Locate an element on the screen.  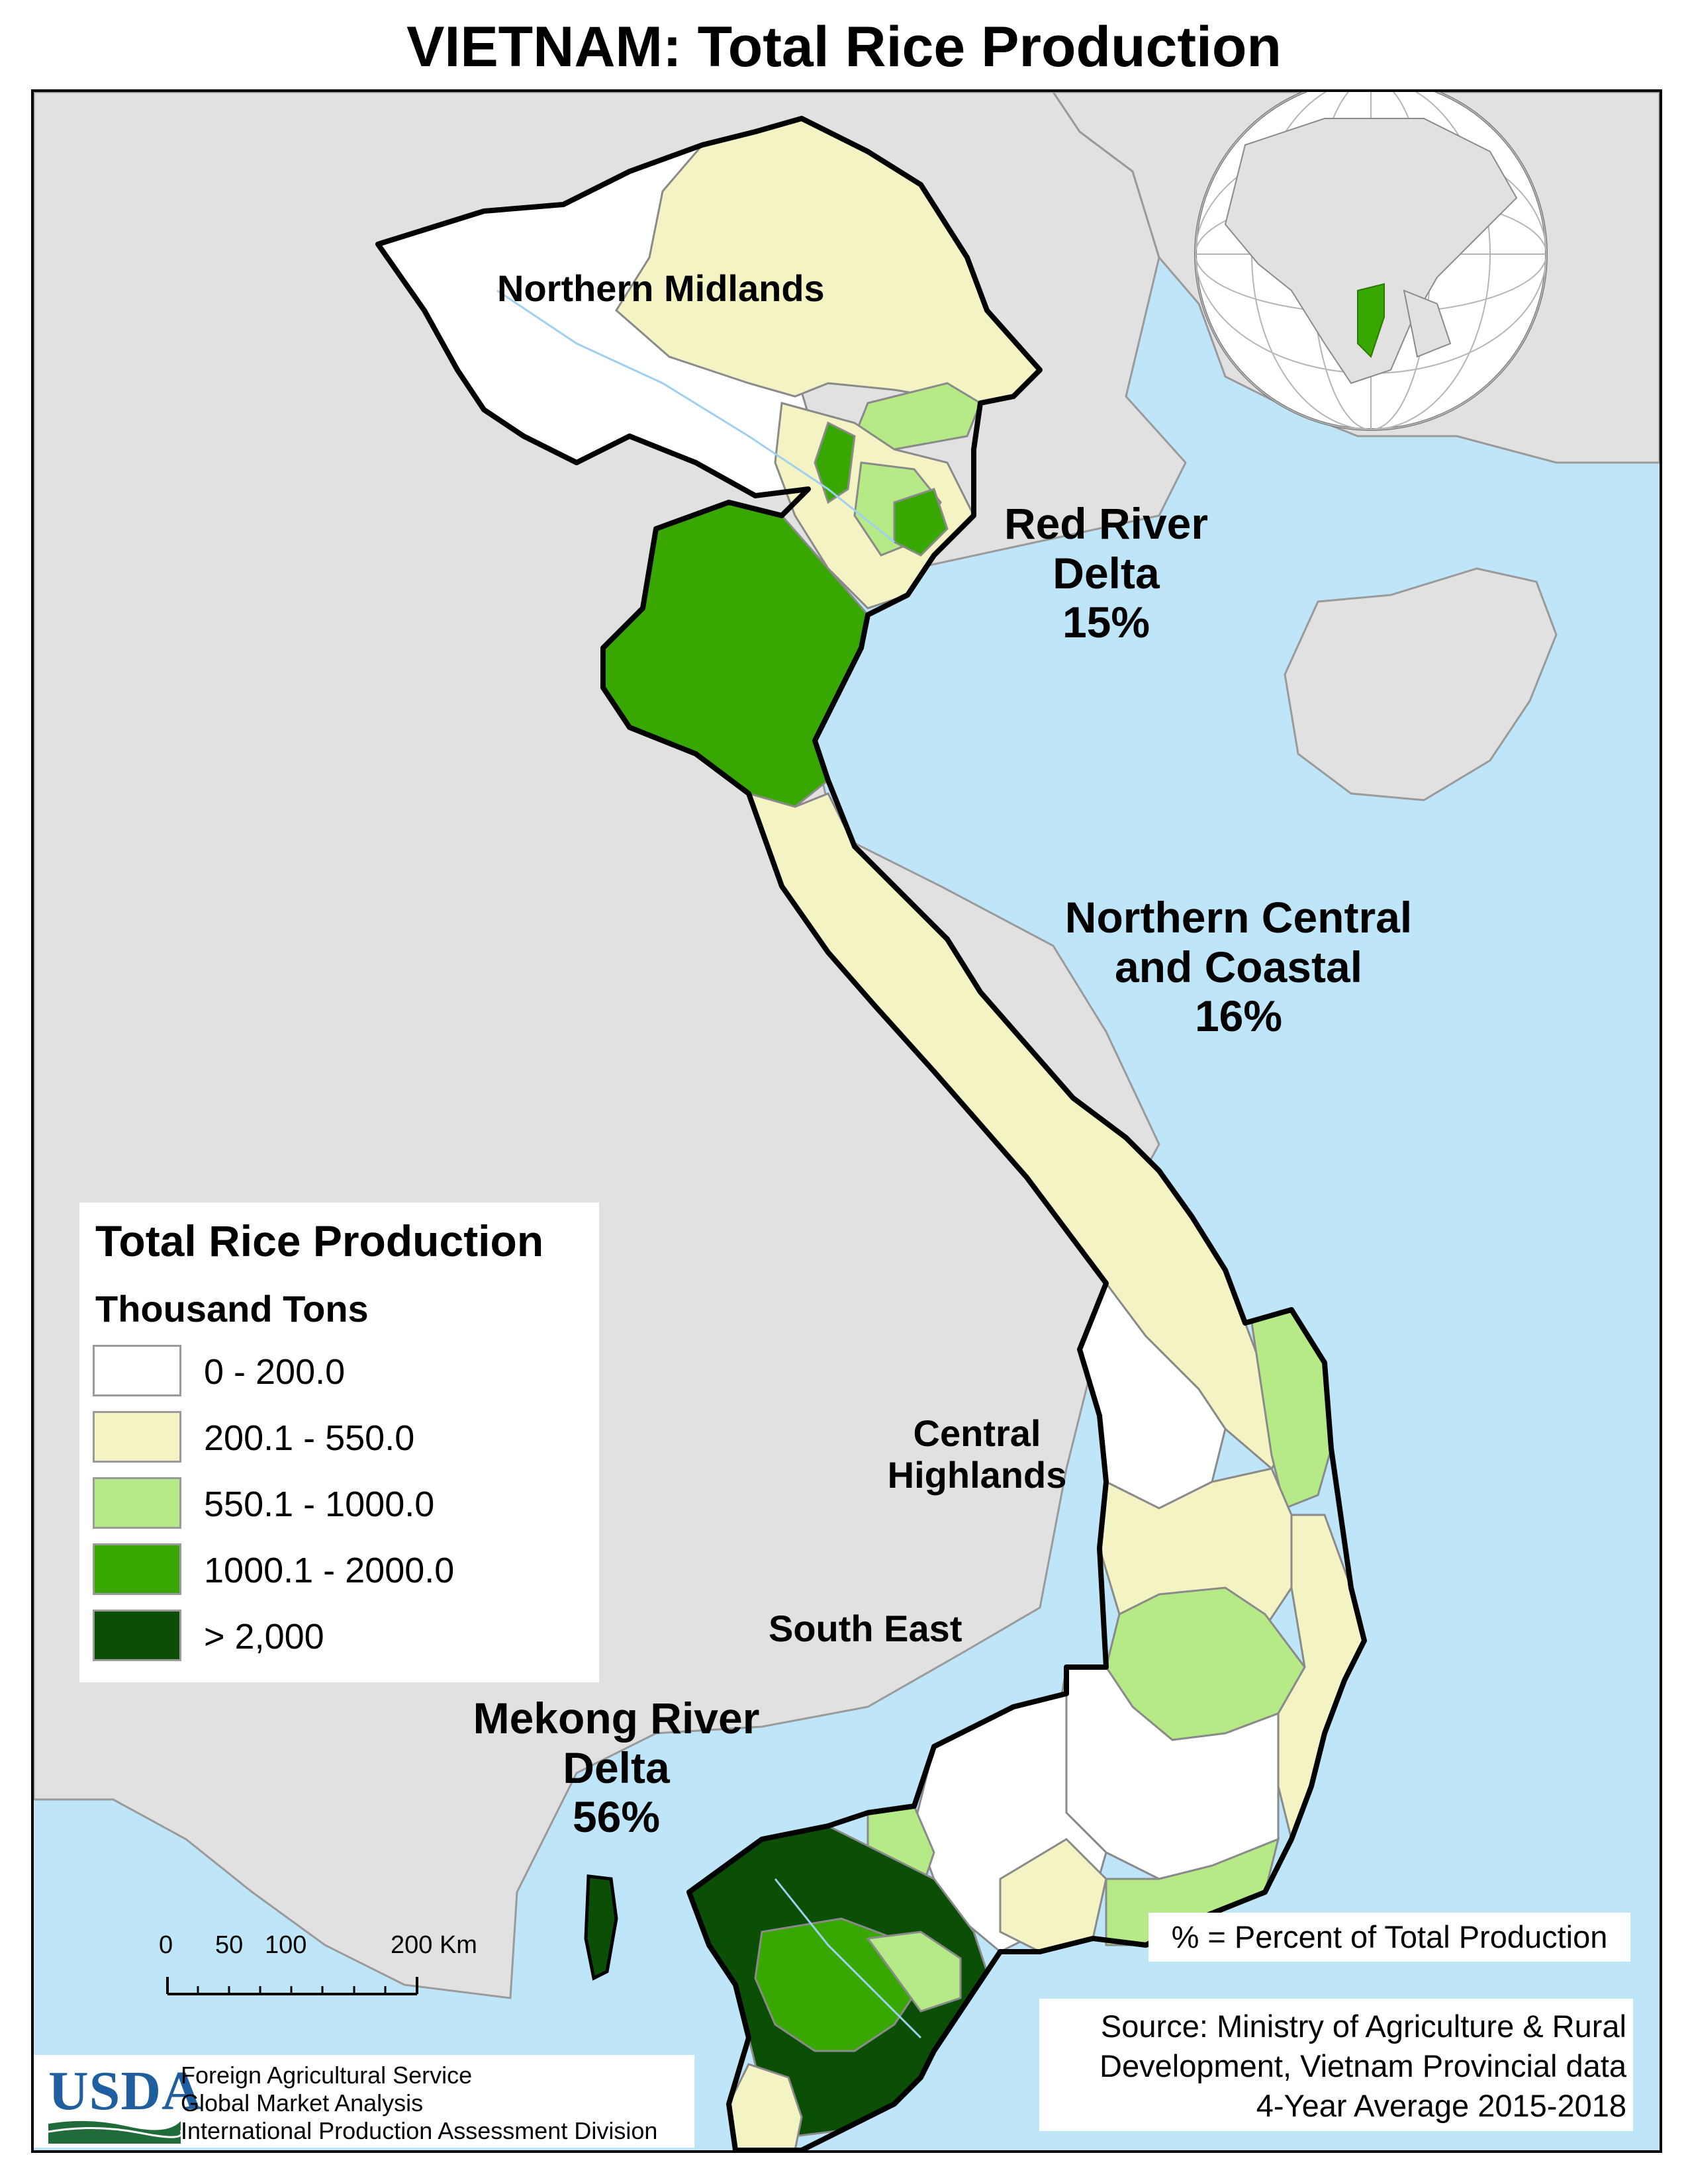
legend-item: > 2,000 is located at coordinates (338, 1638).